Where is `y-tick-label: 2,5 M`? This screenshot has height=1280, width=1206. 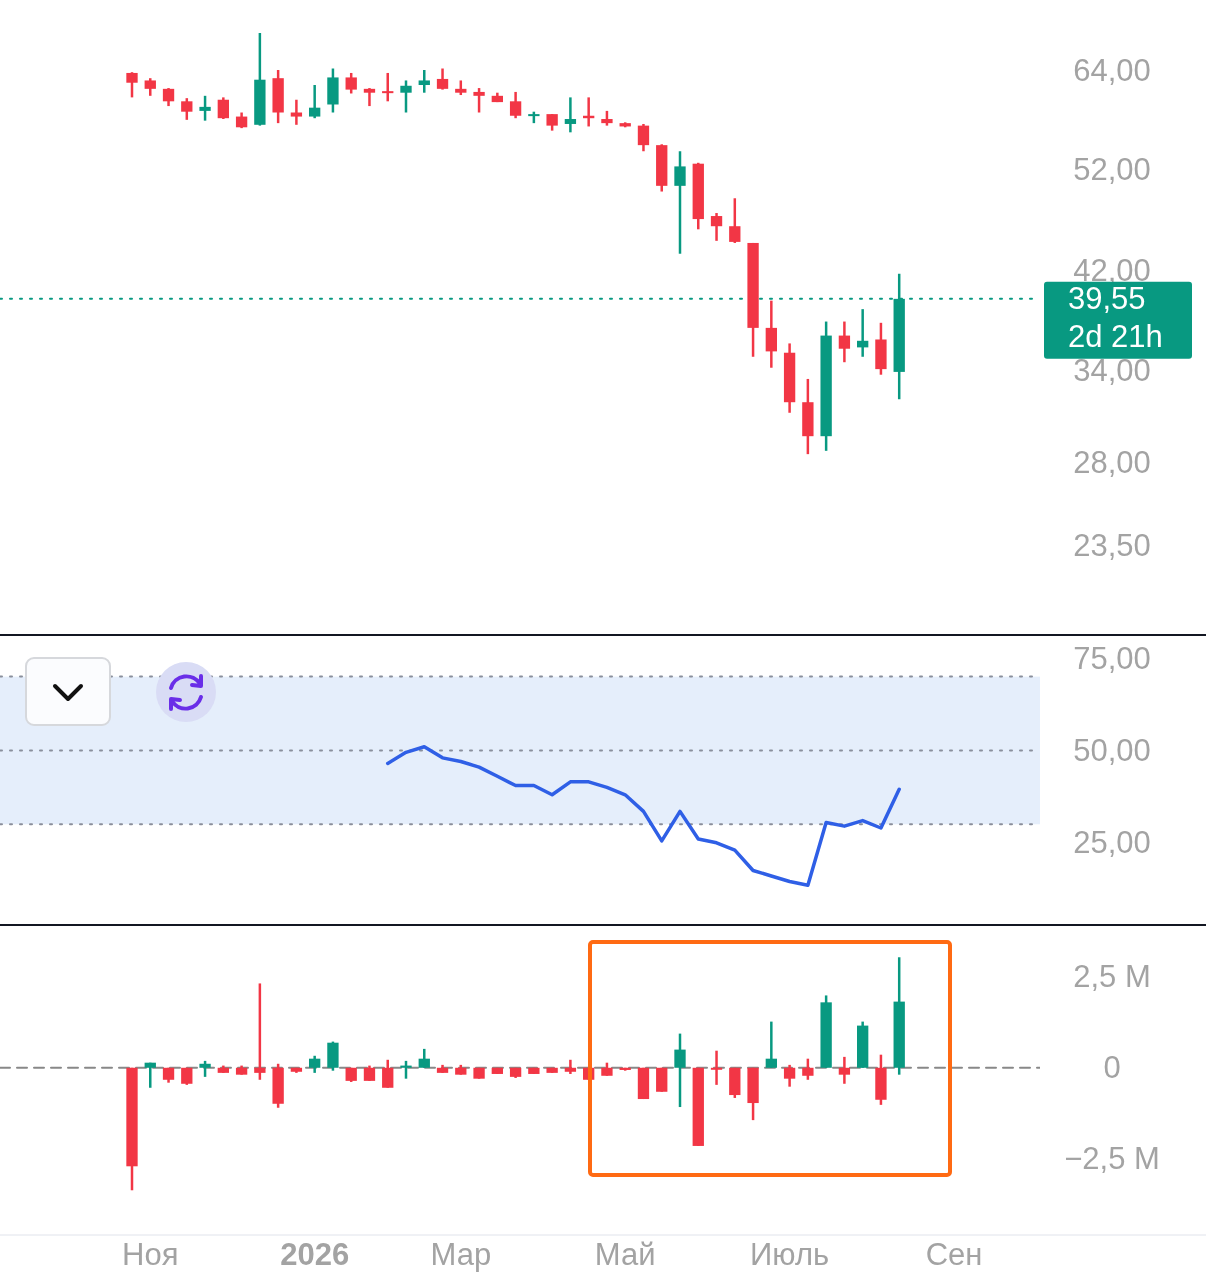
y-tick-label: 2,5 M is located at coordinates (1112, 977).